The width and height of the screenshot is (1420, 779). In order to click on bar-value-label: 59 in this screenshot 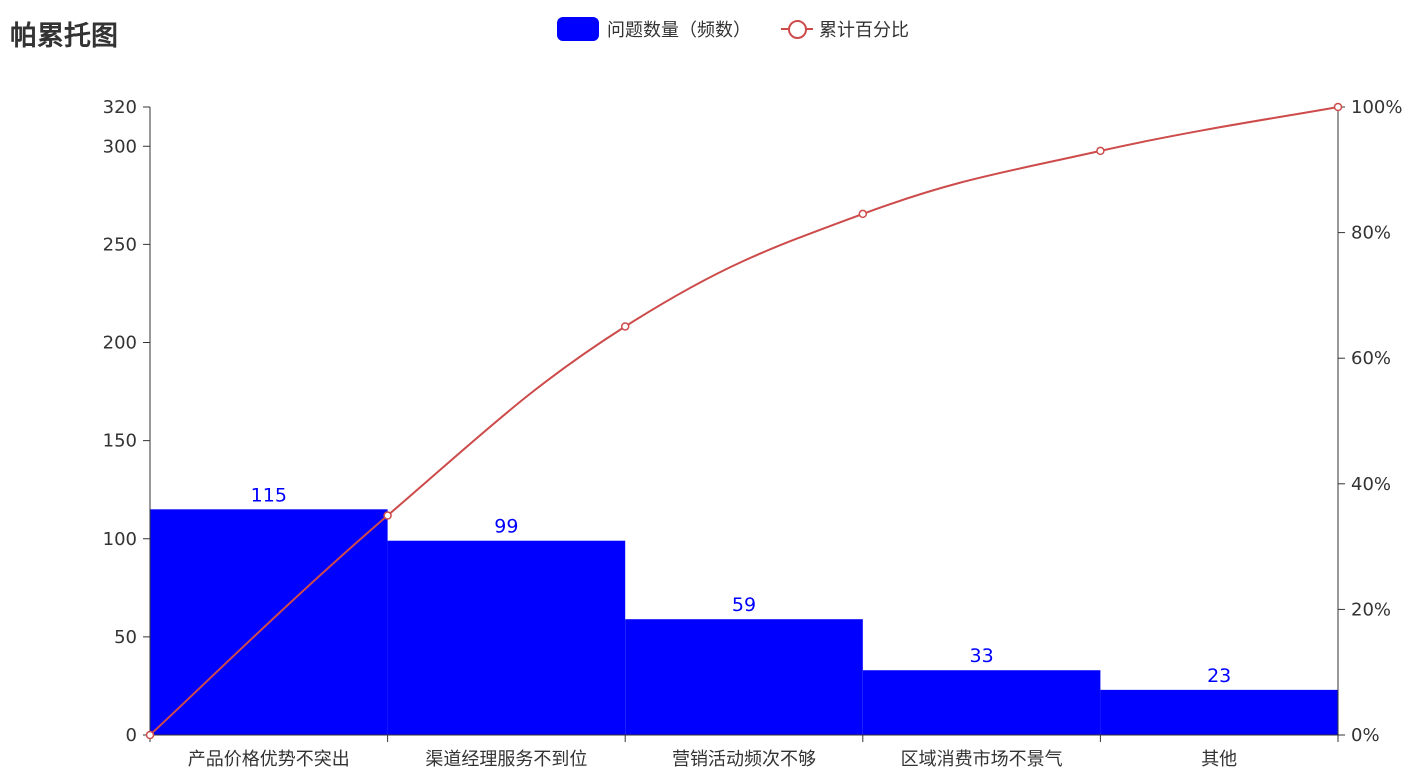, I will do `click(744, 605)`.